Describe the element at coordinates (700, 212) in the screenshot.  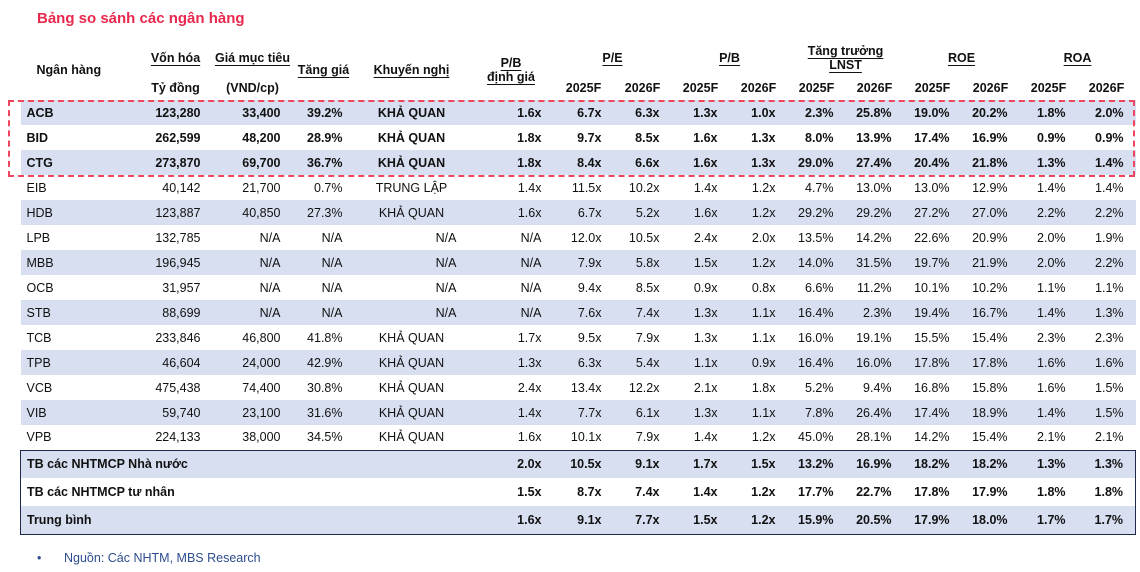
I see `cell-pb_2025: 1.6x` at that location.